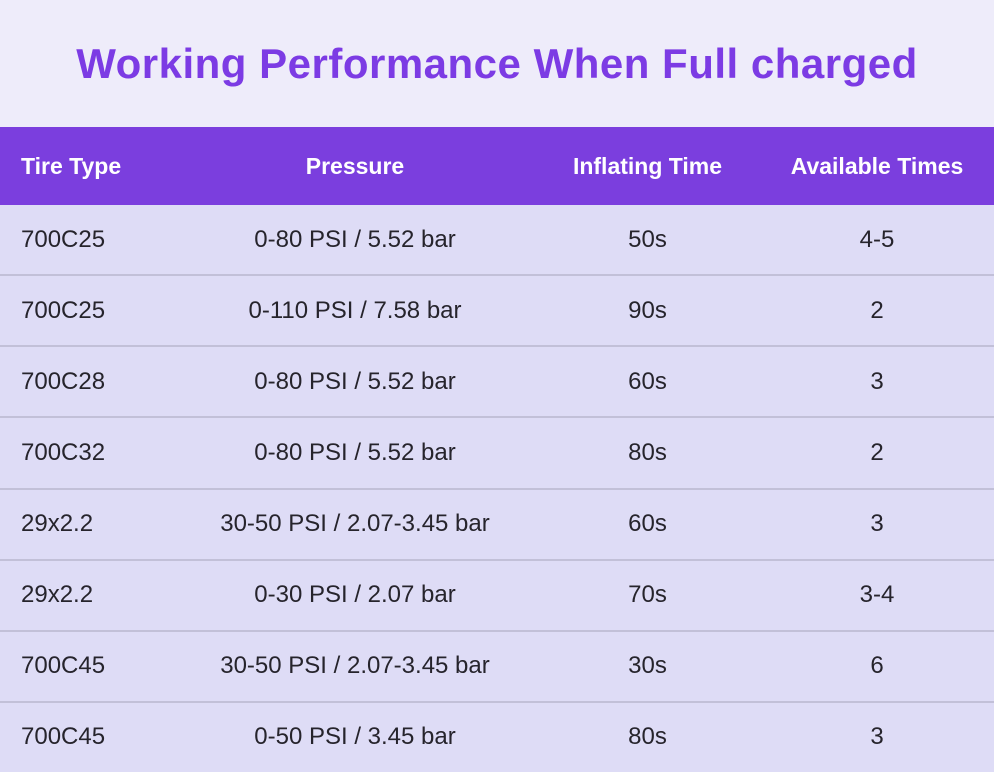 This screenshot has width=994, height=772. I want to click on table-row: 700C32 0-80 PSI / 5.52 bar 80s 2, so click(497, 451).